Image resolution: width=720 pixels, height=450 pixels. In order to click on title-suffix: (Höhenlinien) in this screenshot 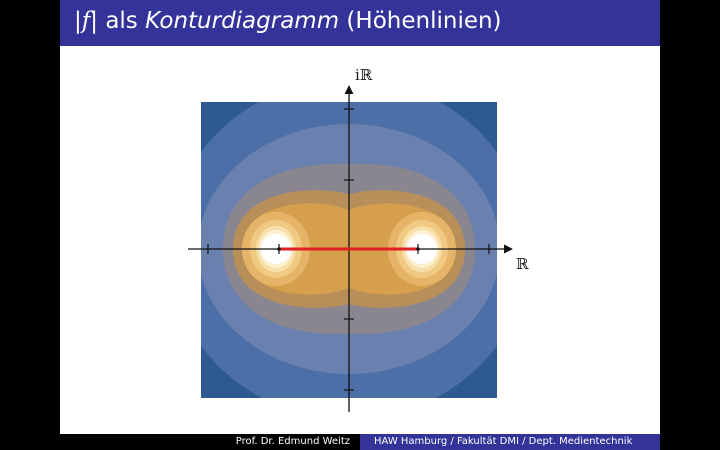, I will do `click(420, 21)`.